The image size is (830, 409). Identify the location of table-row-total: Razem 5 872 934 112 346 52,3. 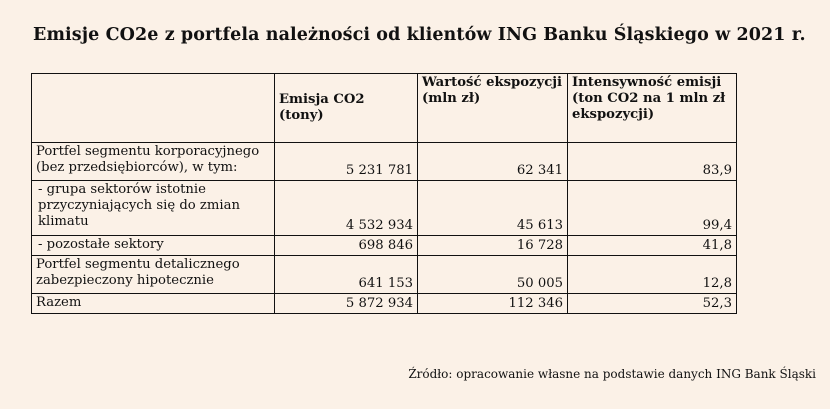
(384, 303).